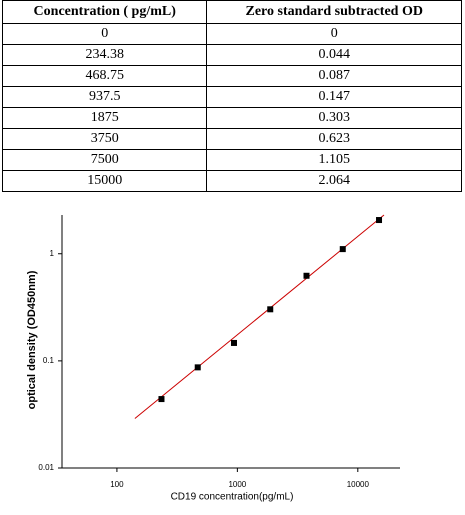 Image resolution: width=465 pixels, height=515 pixels. What do you see at coordinates (52, 253) in the screenshot?
I see `y-tick-label: 1` at bounding box center [52, 253].